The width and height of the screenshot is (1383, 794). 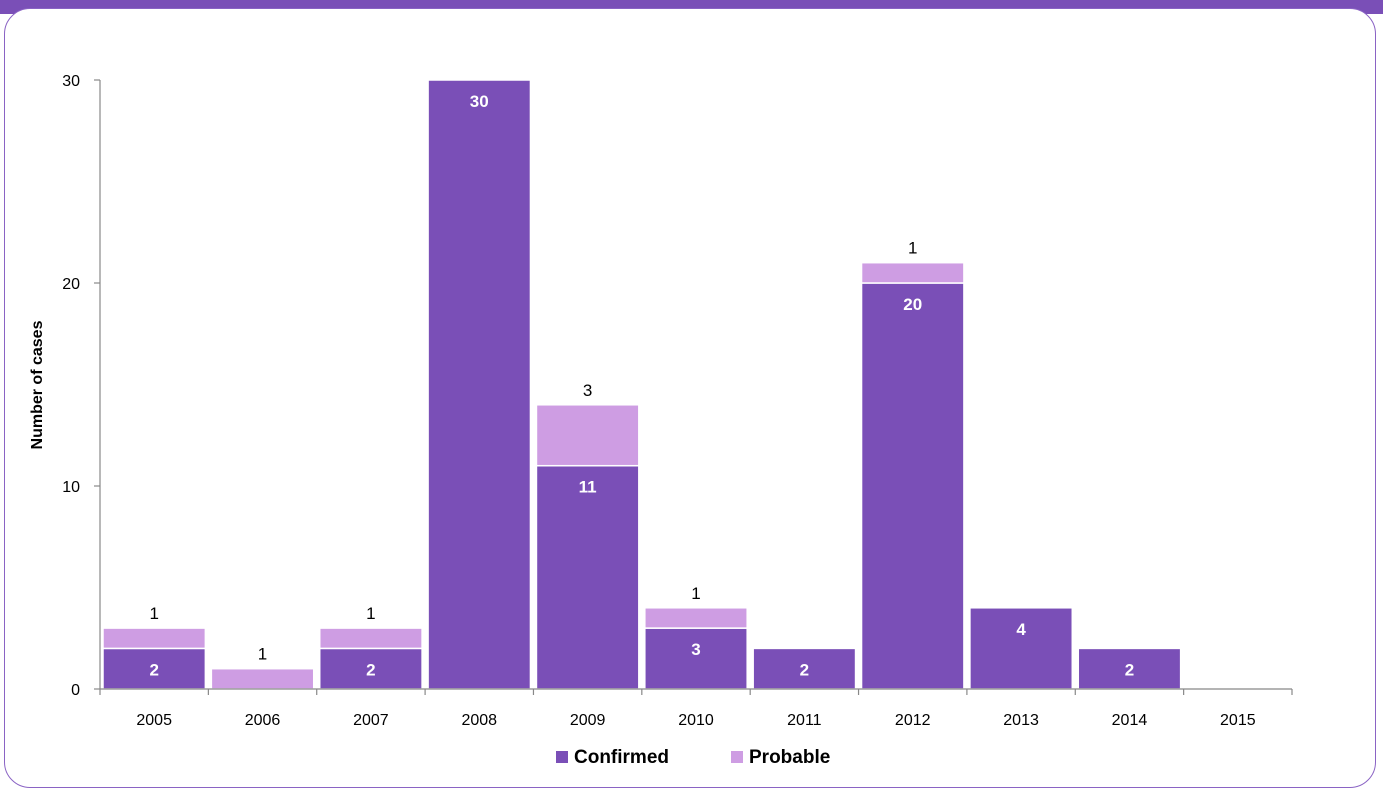 I want to click on bar-confirmed-2008, so click(x=479, y=384).